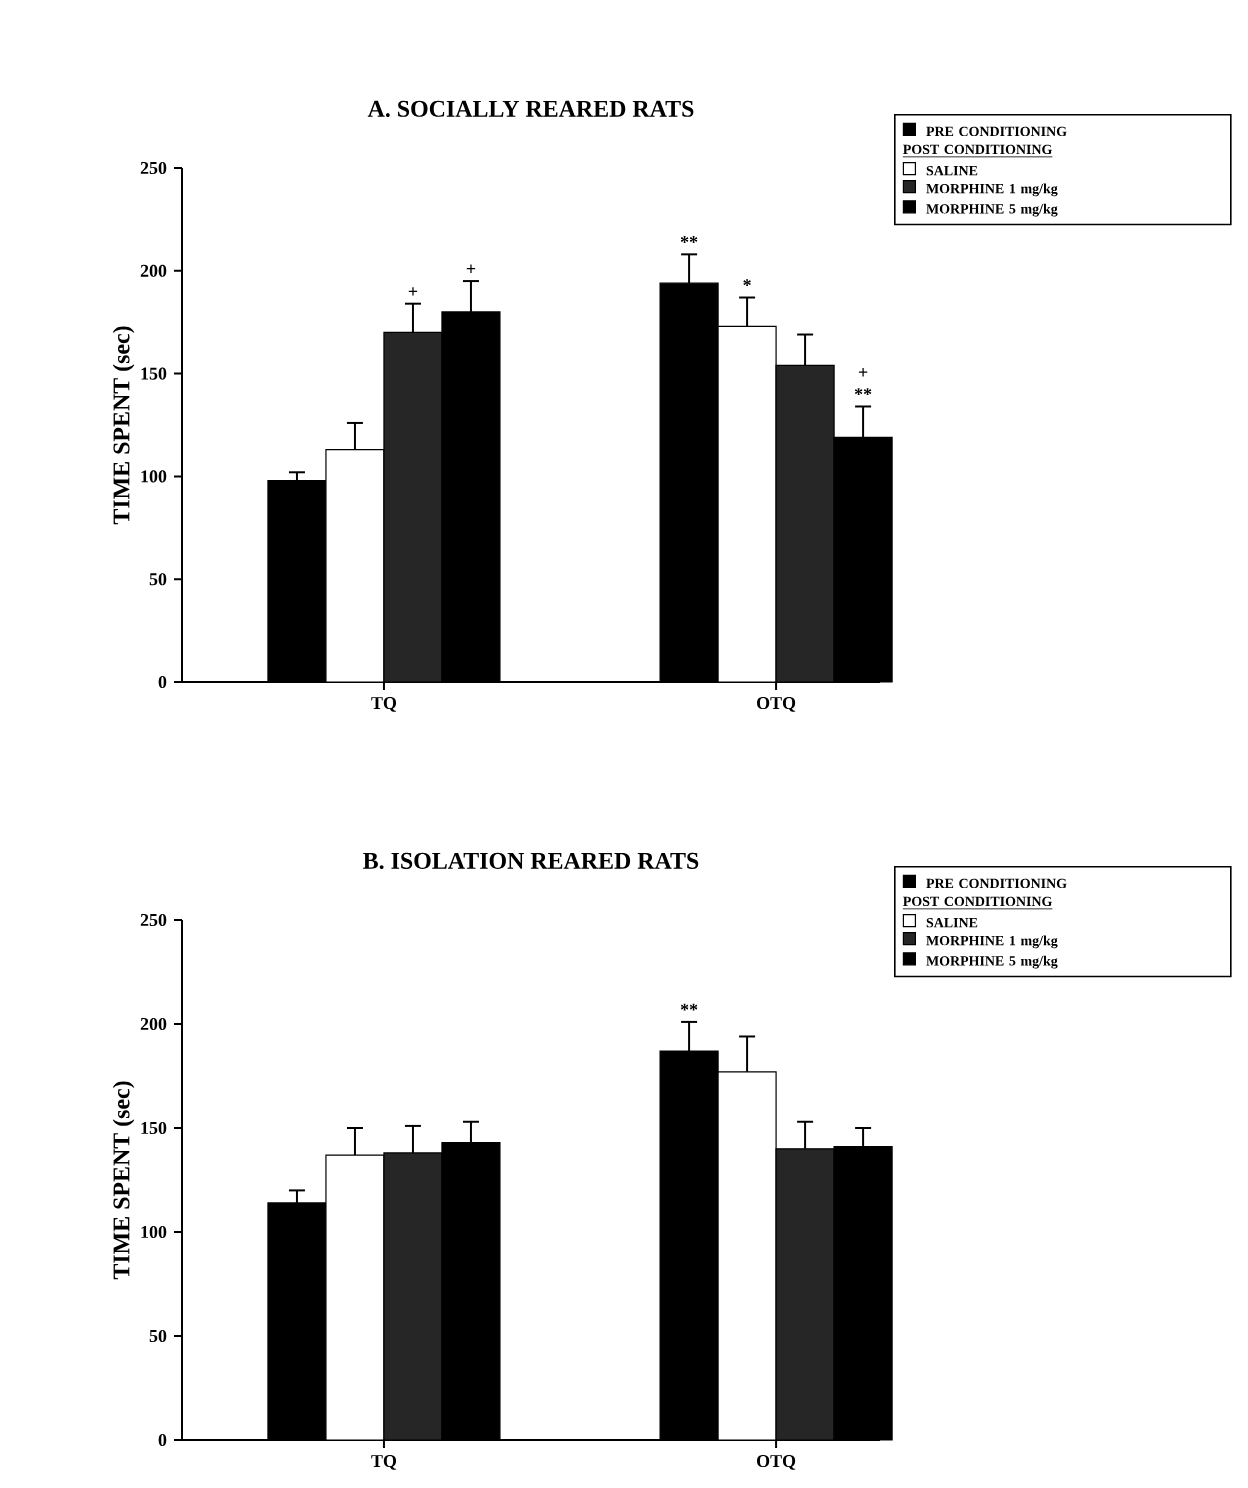 The width and height of the screenshot is (1248, 1488). What do you see at coordinates (747, 283) in the screenshot?
I see `data-label: *` at bounding box center [747, 283].